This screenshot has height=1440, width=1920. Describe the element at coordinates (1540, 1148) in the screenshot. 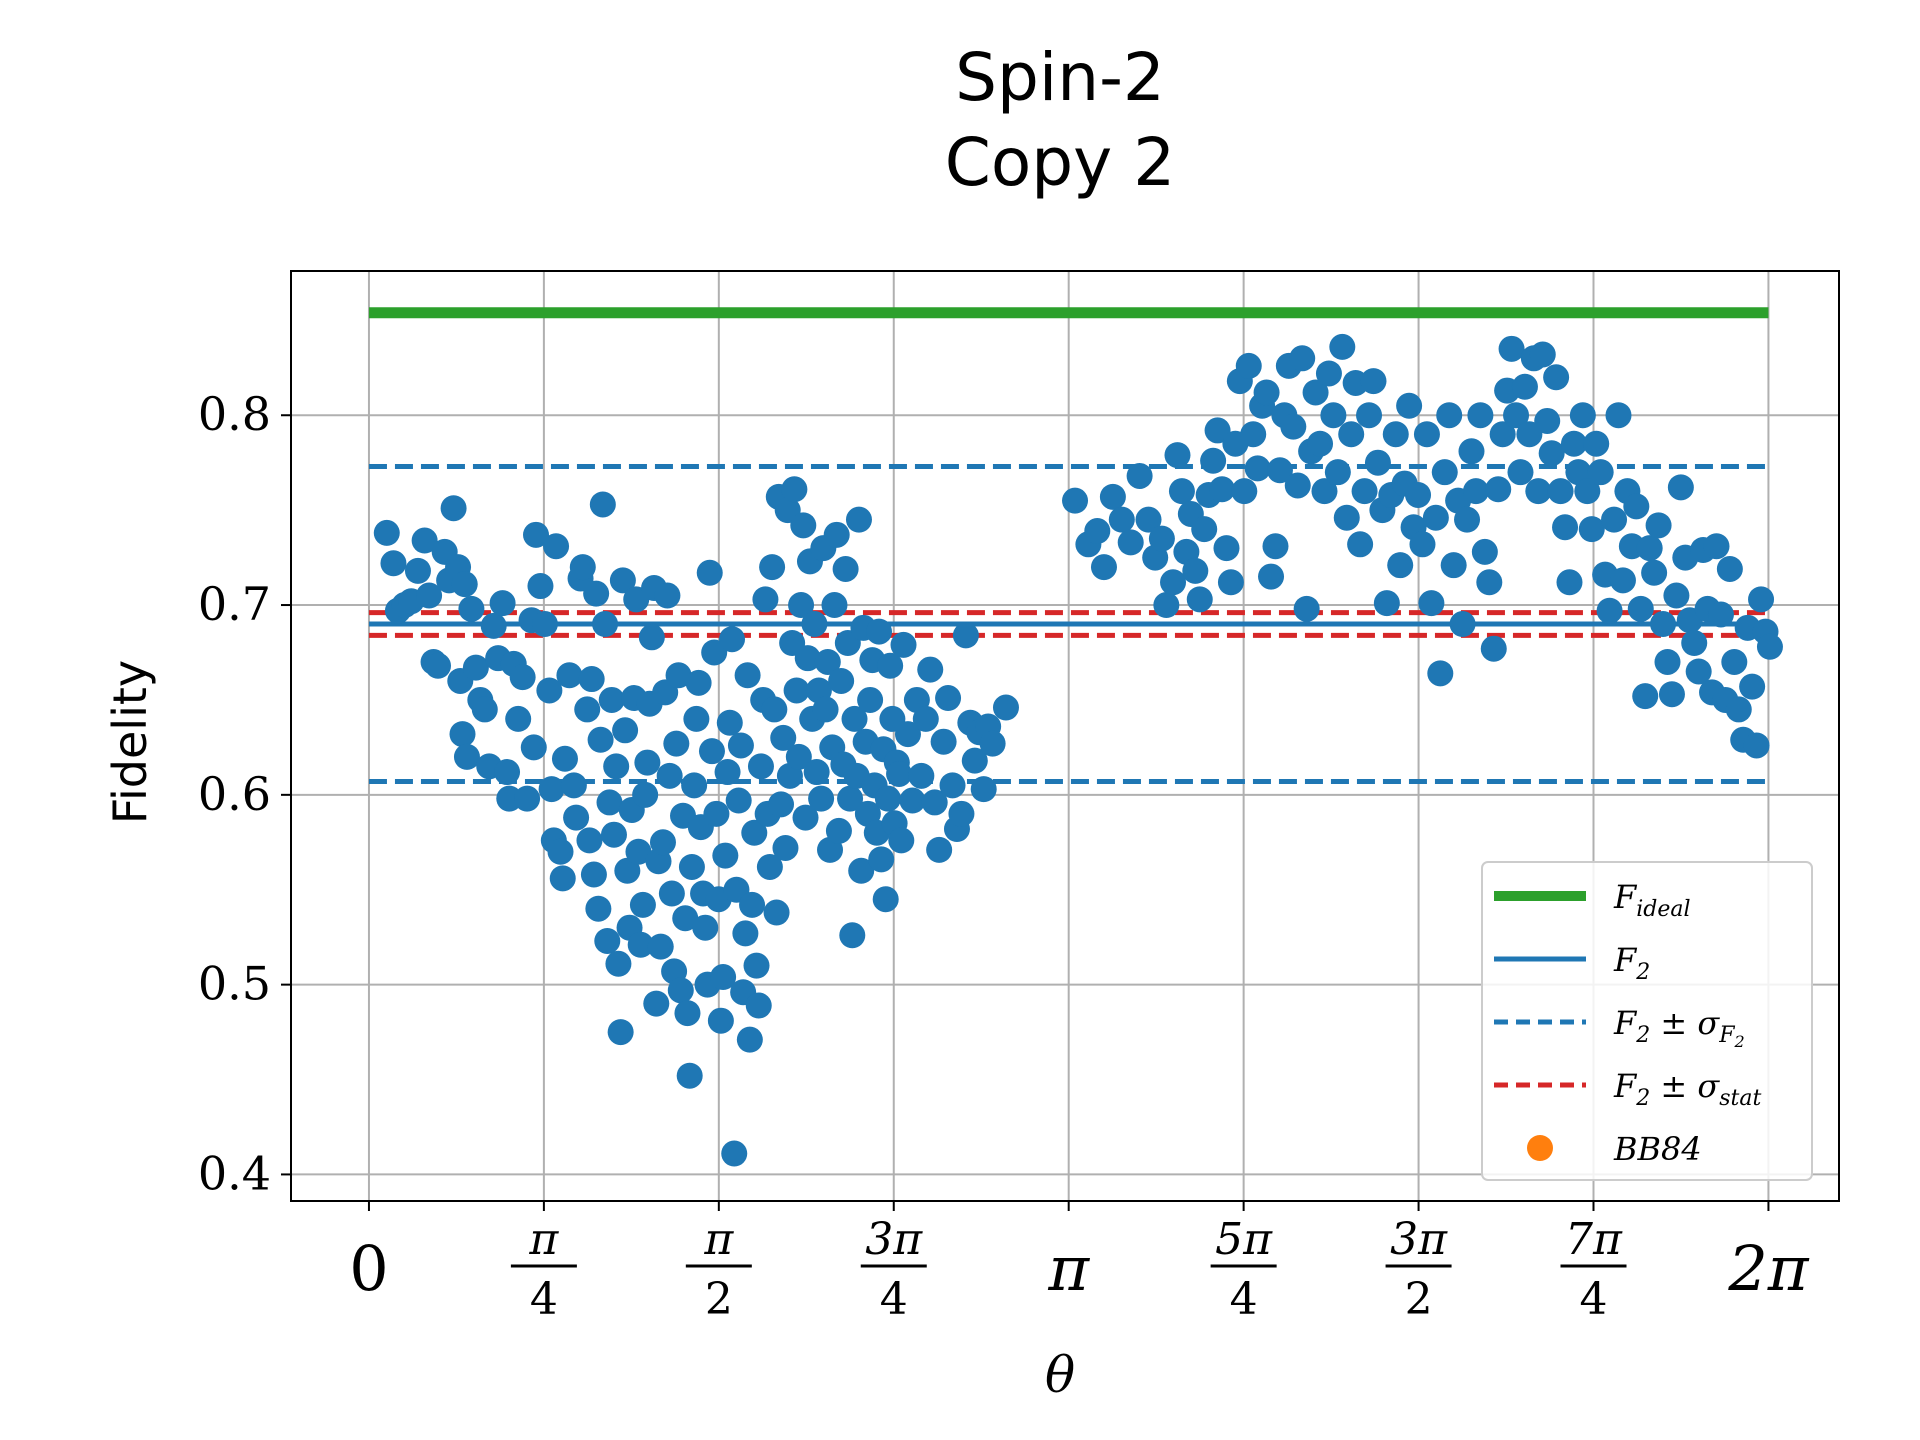

I see `legend-marker-bb84` at that location.